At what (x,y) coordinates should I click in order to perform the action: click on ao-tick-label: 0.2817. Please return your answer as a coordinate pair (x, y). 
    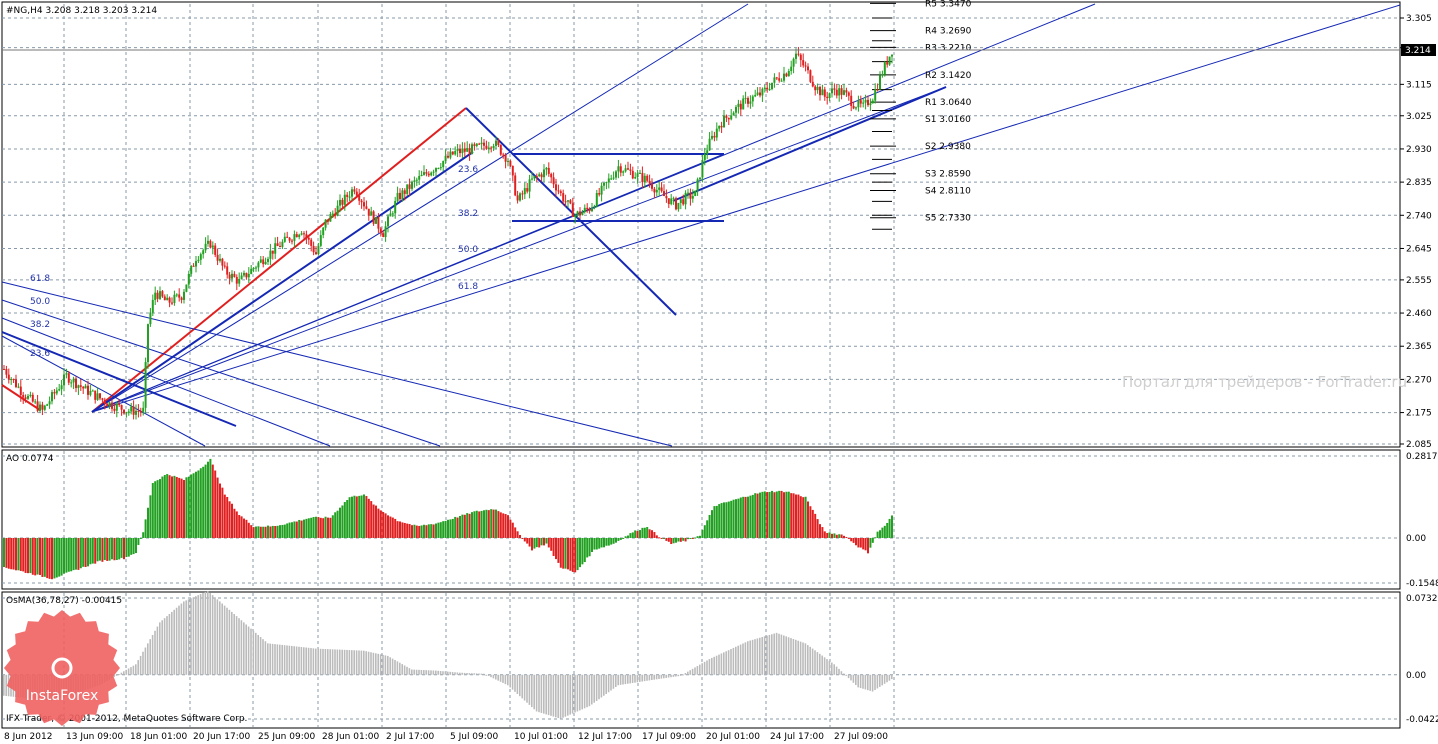
    Looking at the image, I should click on (1422, 457).